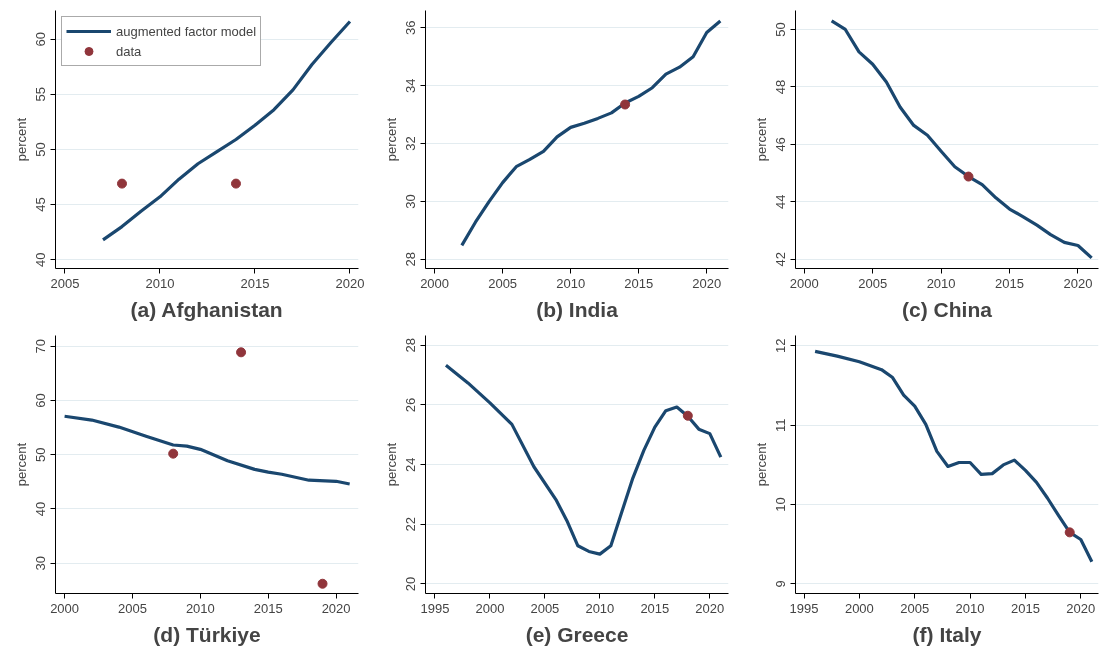  I want to click on legend-label: augmented factor model, so click(186, 31).